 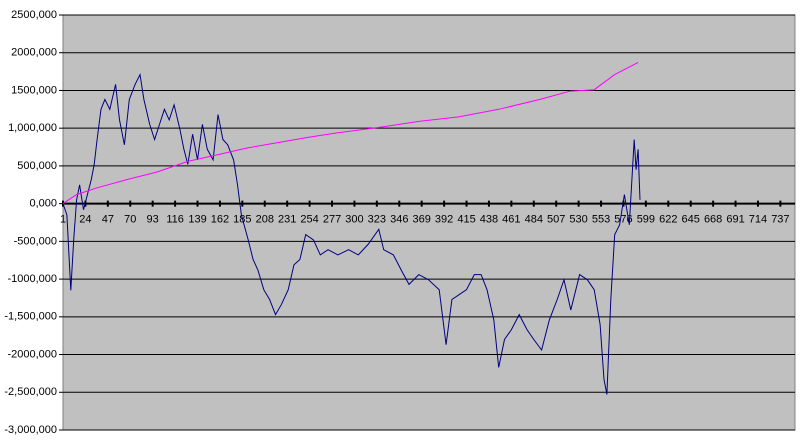 I want to click on x-tick-label: 277, so click(x=332, y=220).